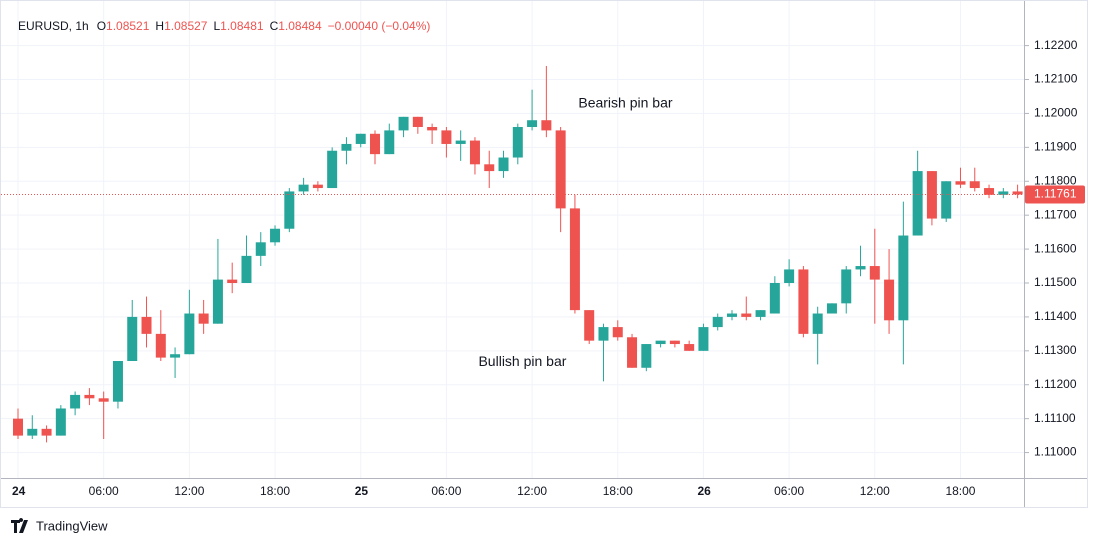  I want to click on x-tick-label: 24, so click(19, 491).